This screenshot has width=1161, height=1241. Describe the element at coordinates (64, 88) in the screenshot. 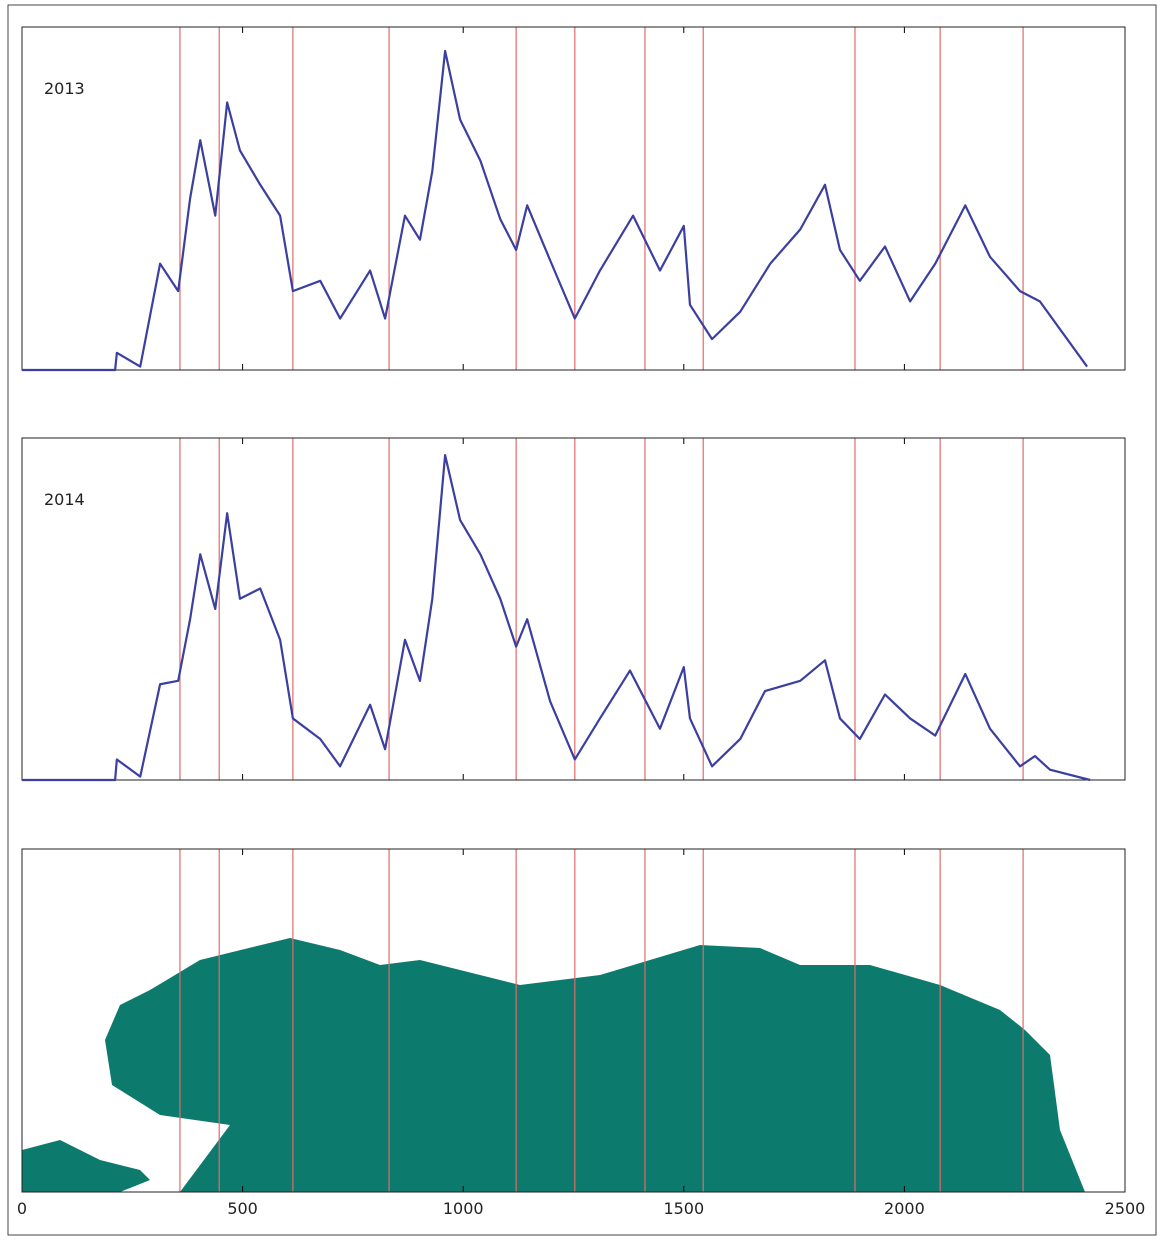

I see `series-label: 2013` at that location.